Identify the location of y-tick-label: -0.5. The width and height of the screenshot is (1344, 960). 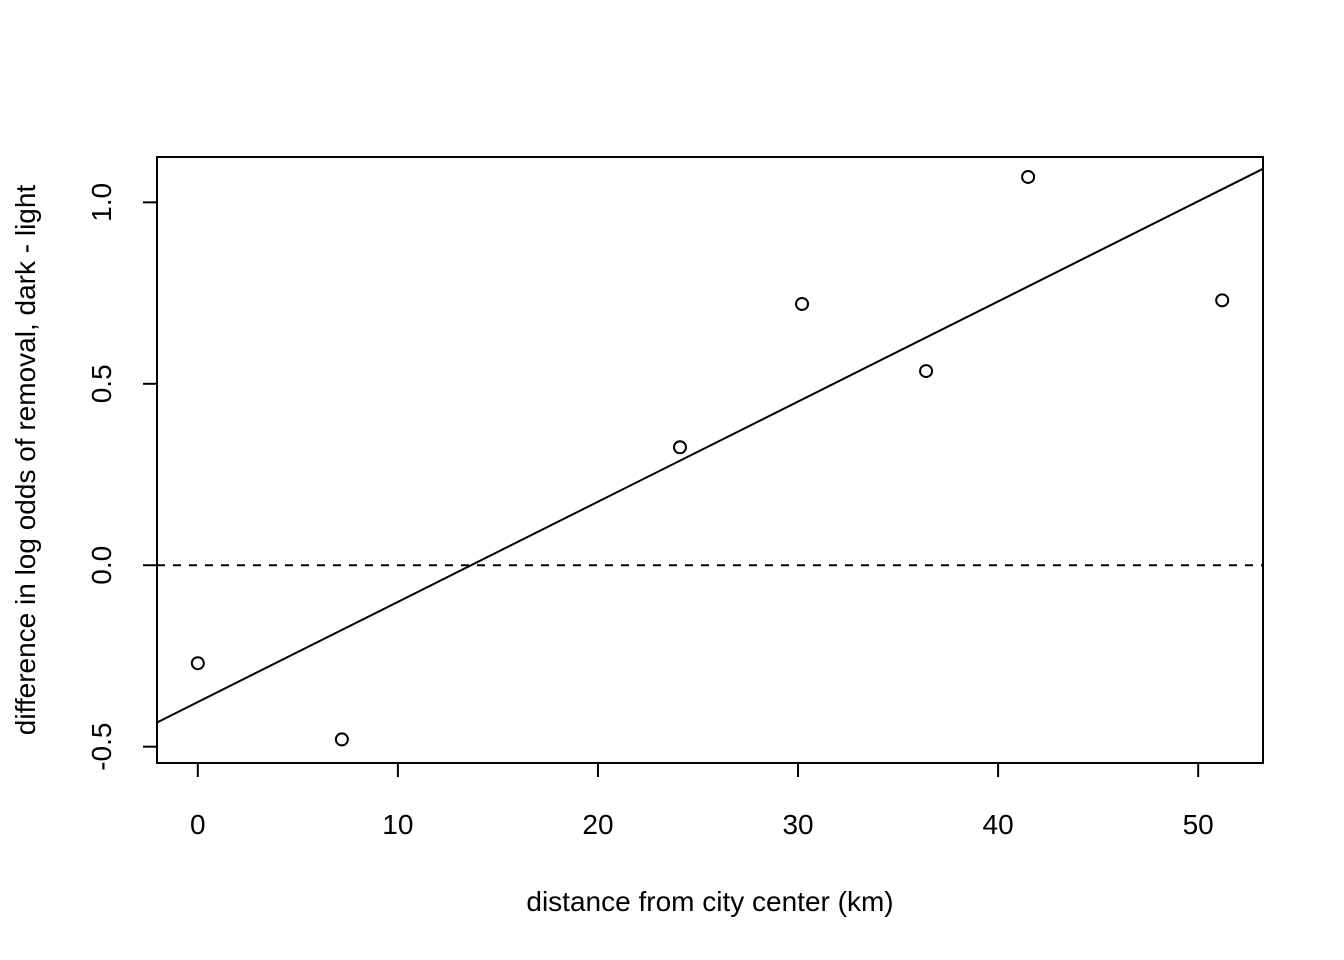
(101, 747).